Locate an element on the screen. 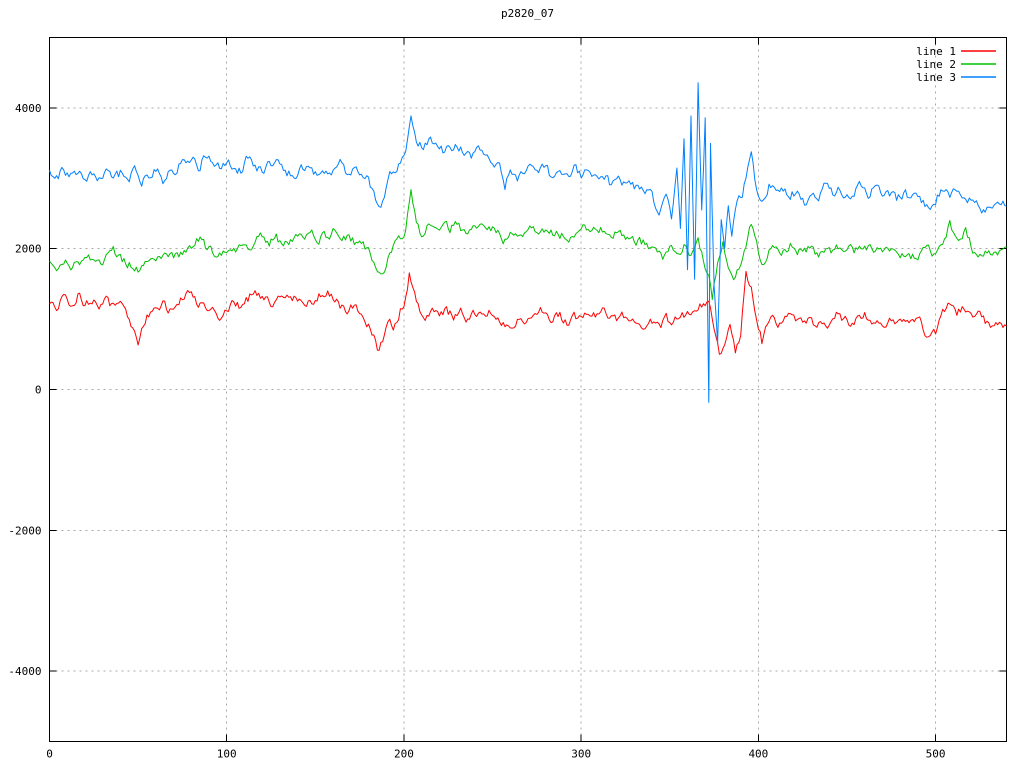 This screenshot has height=768, width=1024. x-tick-label: 300 is located at coordinates (581, 754).